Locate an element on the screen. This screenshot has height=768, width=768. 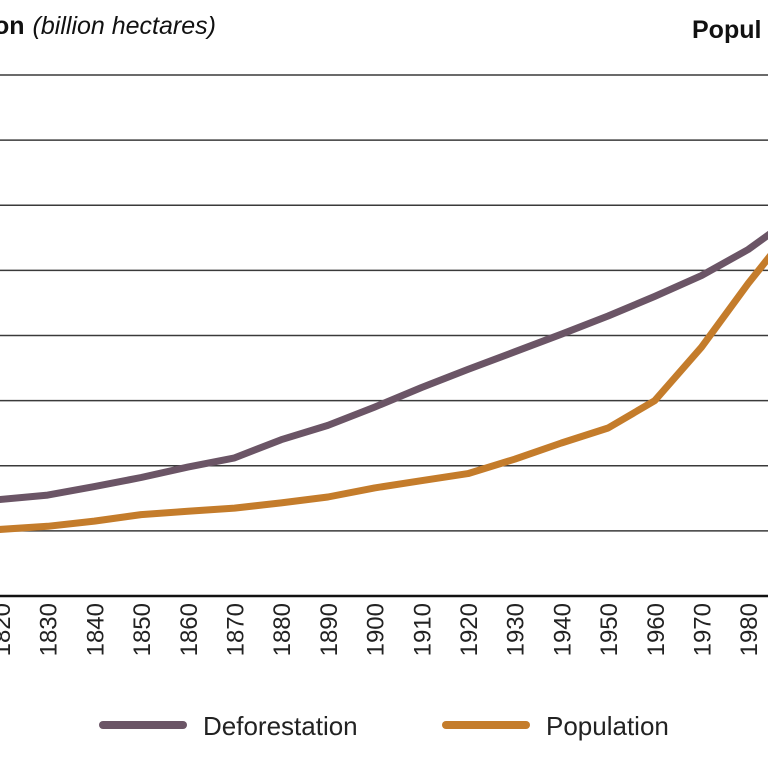
left-axis-title: on (billion hectares) is located at coordinates (108, 26).